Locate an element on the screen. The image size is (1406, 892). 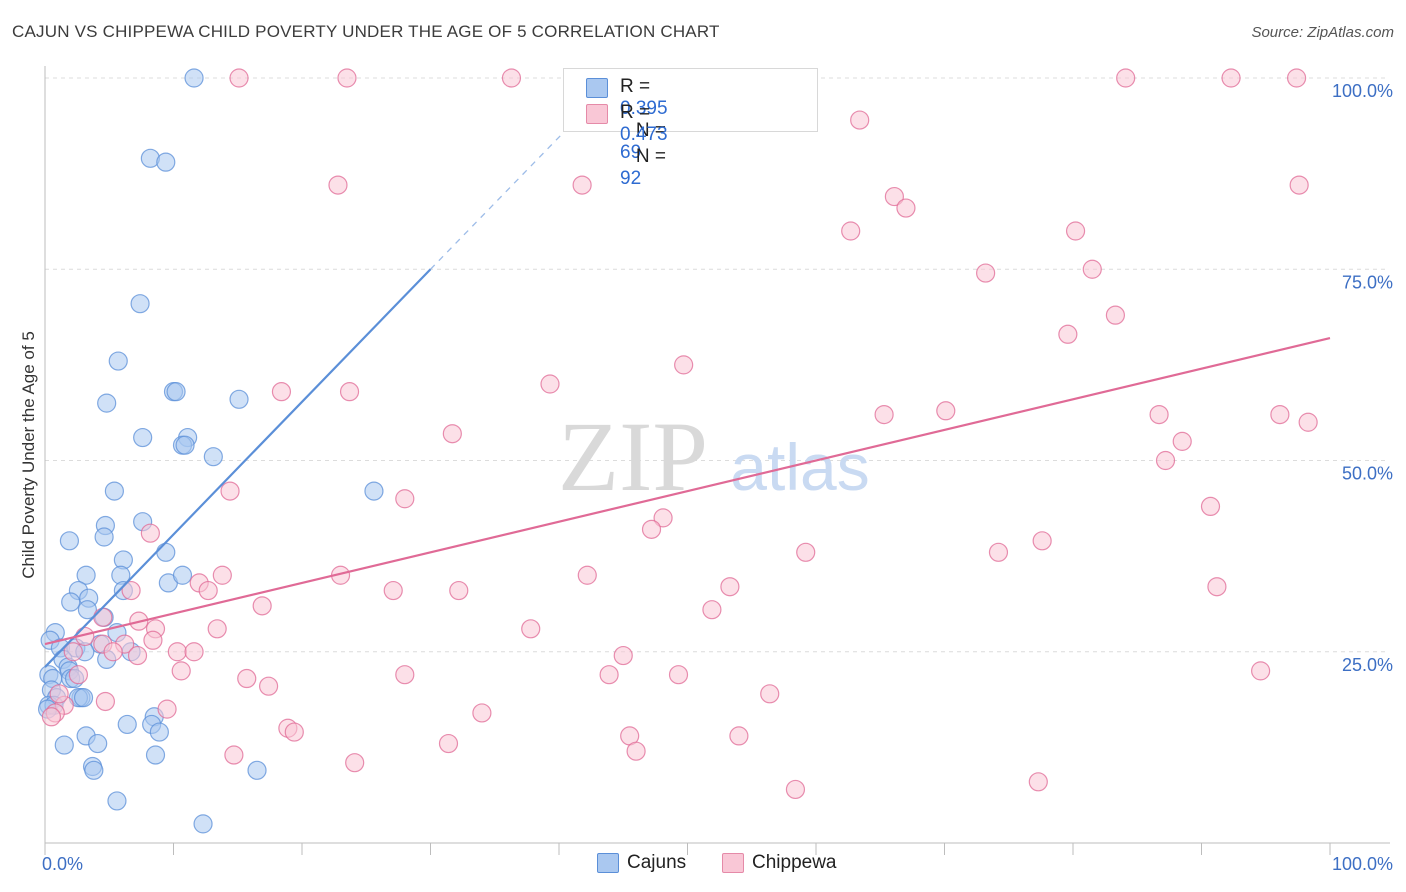
y-tick-label: 50.0% is located at coordinates (1367, 474).